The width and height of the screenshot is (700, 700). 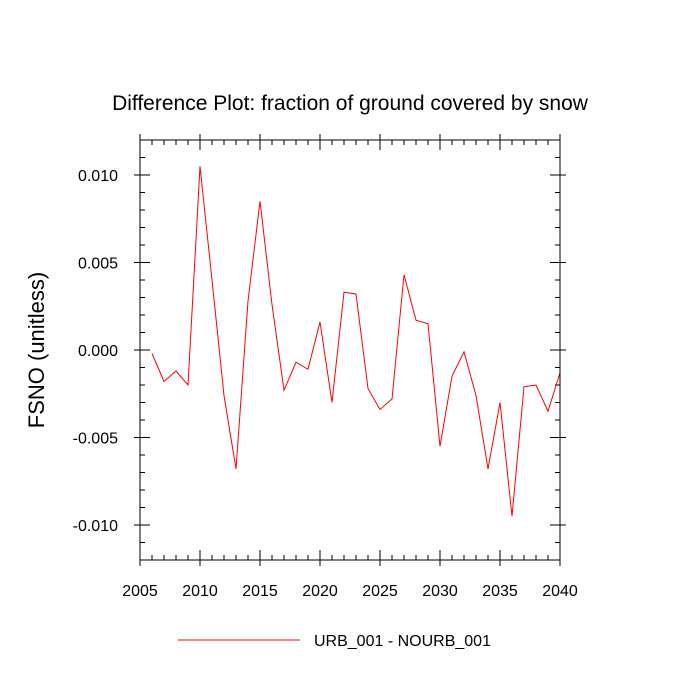 I want to click on y-axis-label: FSNO (unitless), so click(x=36, y=350).